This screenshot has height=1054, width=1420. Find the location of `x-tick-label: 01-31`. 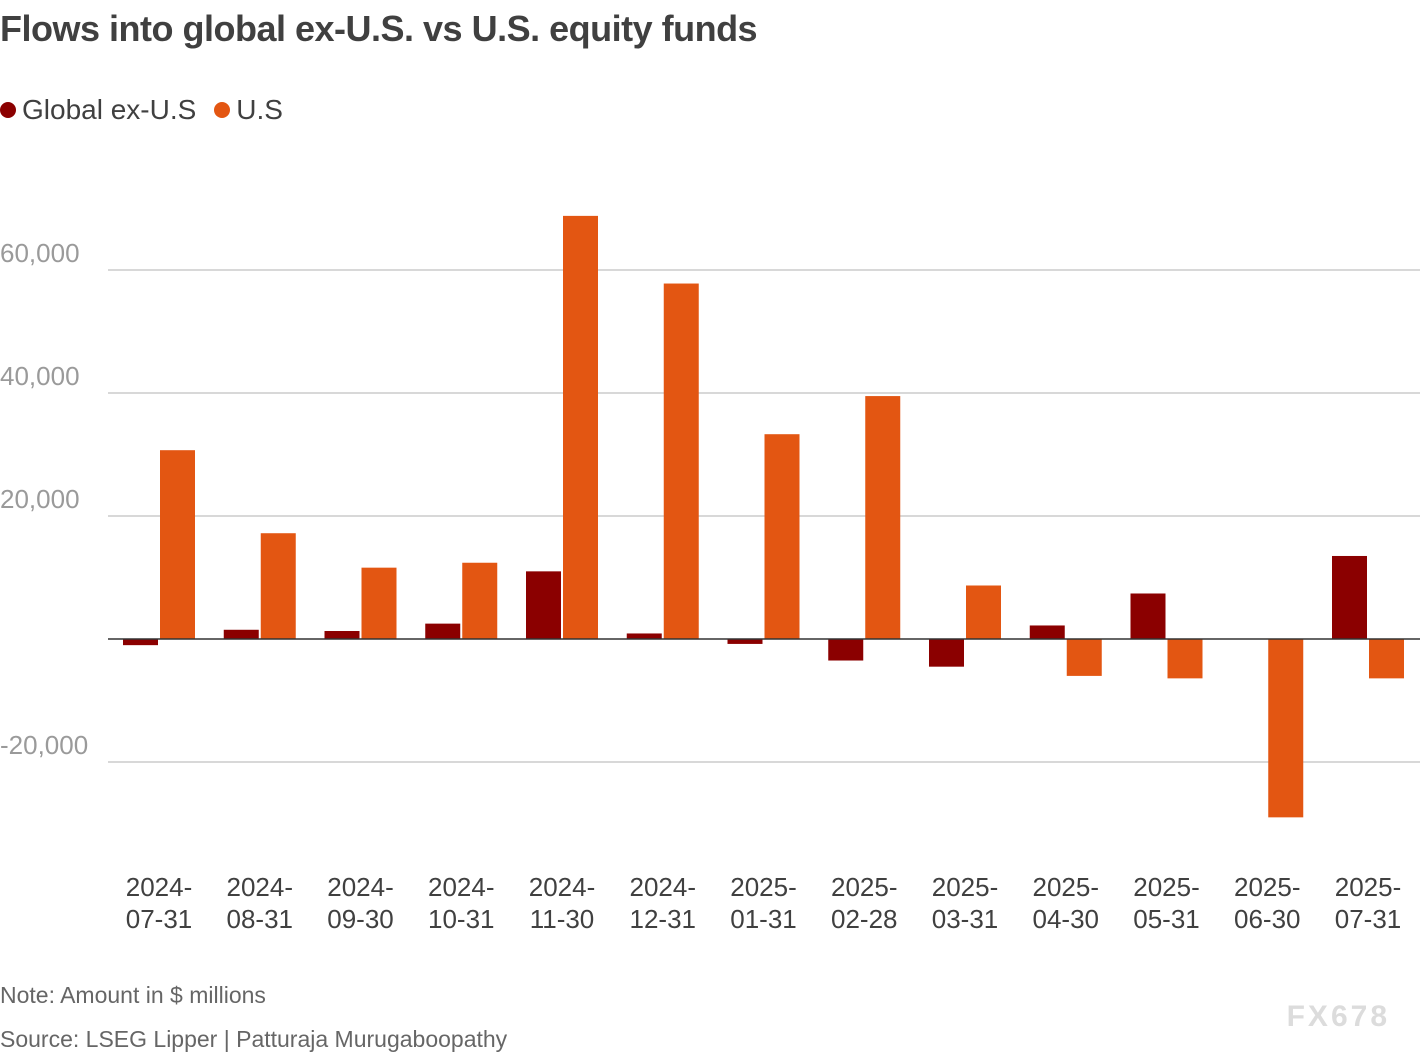

x-tick-label: 01-31 is located at coordinates (763, 919).